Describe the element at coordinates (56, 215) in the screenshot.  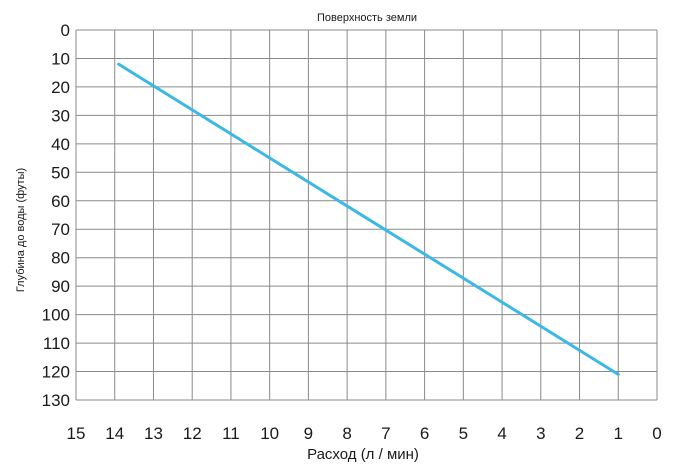
I see `y-tick-labels: 0 10 20 30 40 50 60 70 80 90 100 110 120 130` at that location.